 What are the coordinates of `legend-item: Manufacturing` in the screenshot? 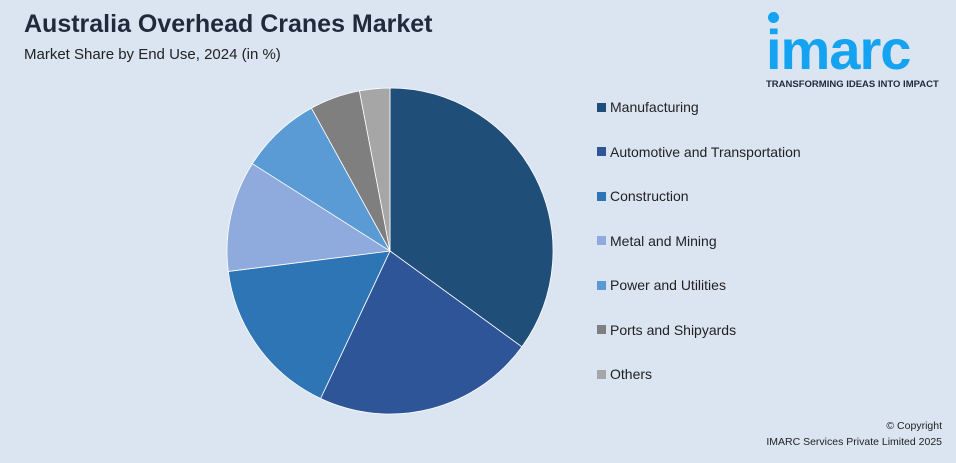 It's located at (648, 107).